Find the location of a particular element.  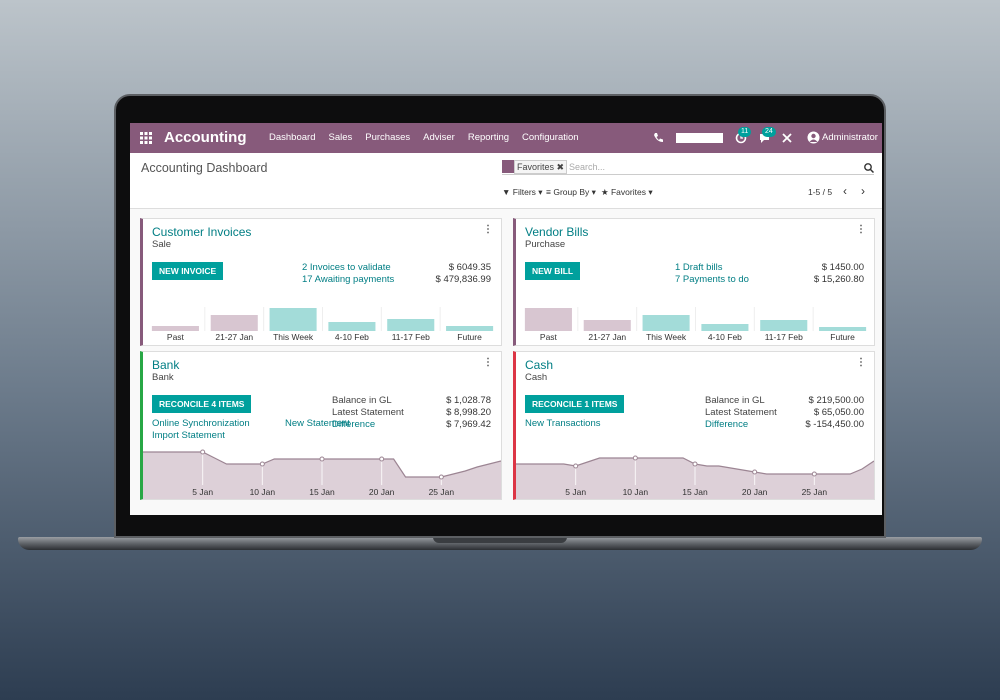

pager-next: › is located at coordinates (863, 191).